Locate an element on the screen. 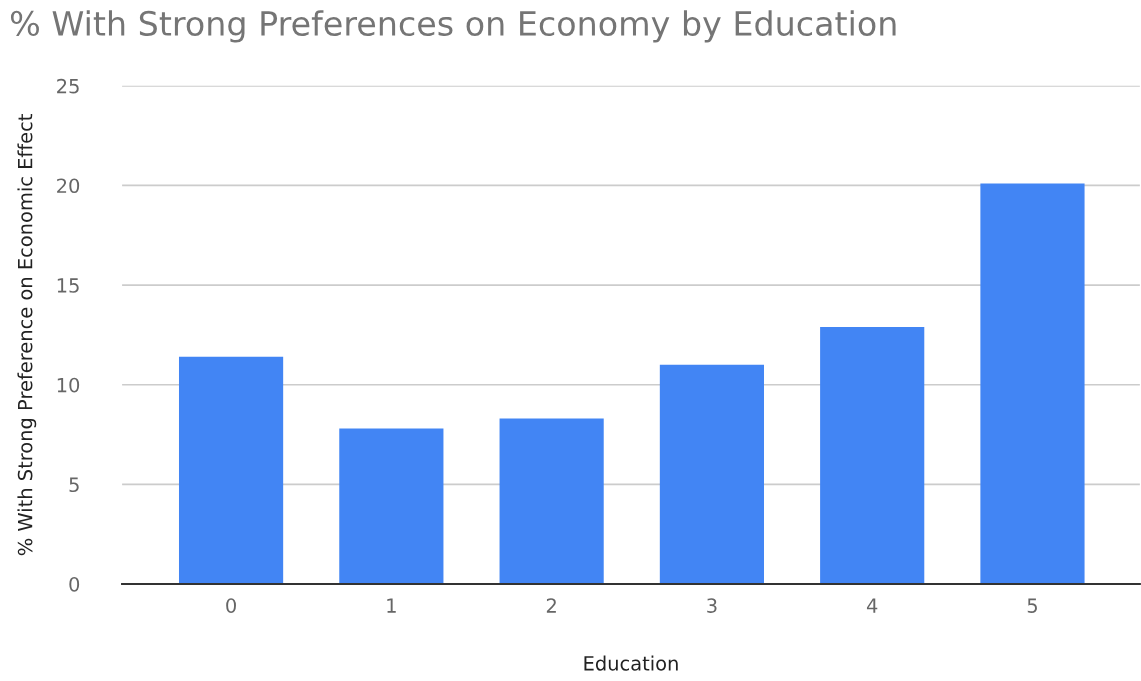 The image size is (1141, 681). x-tick-label: 3 is located at coordinates (712, 605).